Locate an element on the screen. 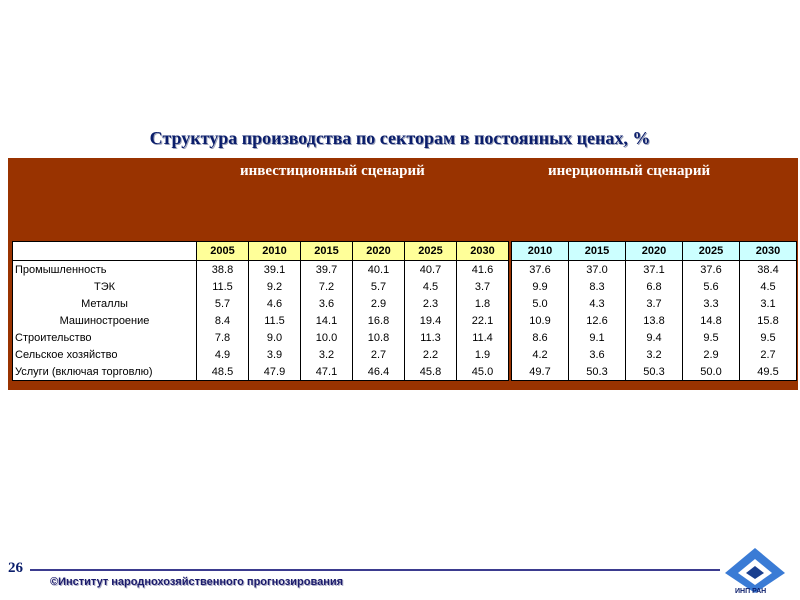 Image resolution: width=800 pixels, height=600 pixels. inertia-value: 9.9 is located at coordinates (540, 286).